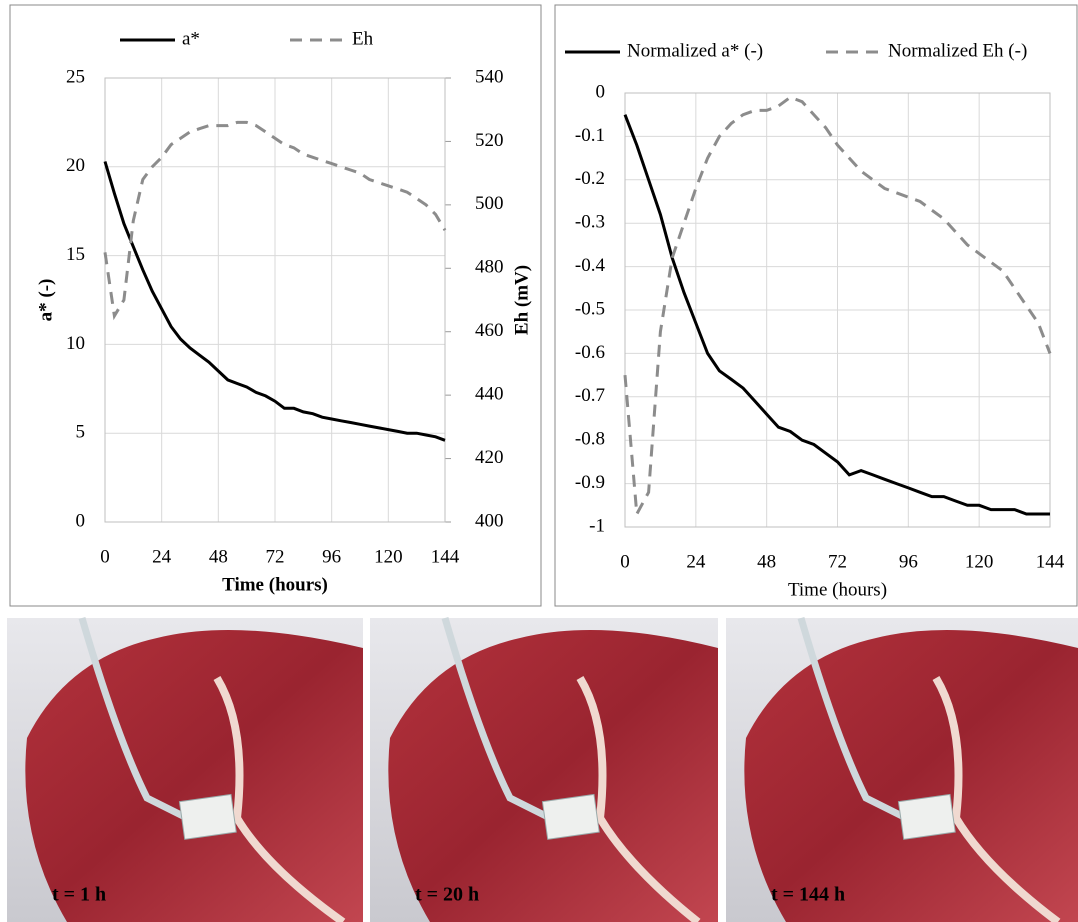 The height and width of the screenshot is (922, 1078). What do you see at coordinates (447, 895) in the screenshot?
I see `photo-caption: t = 20 h` at bounding box center [447, 895].